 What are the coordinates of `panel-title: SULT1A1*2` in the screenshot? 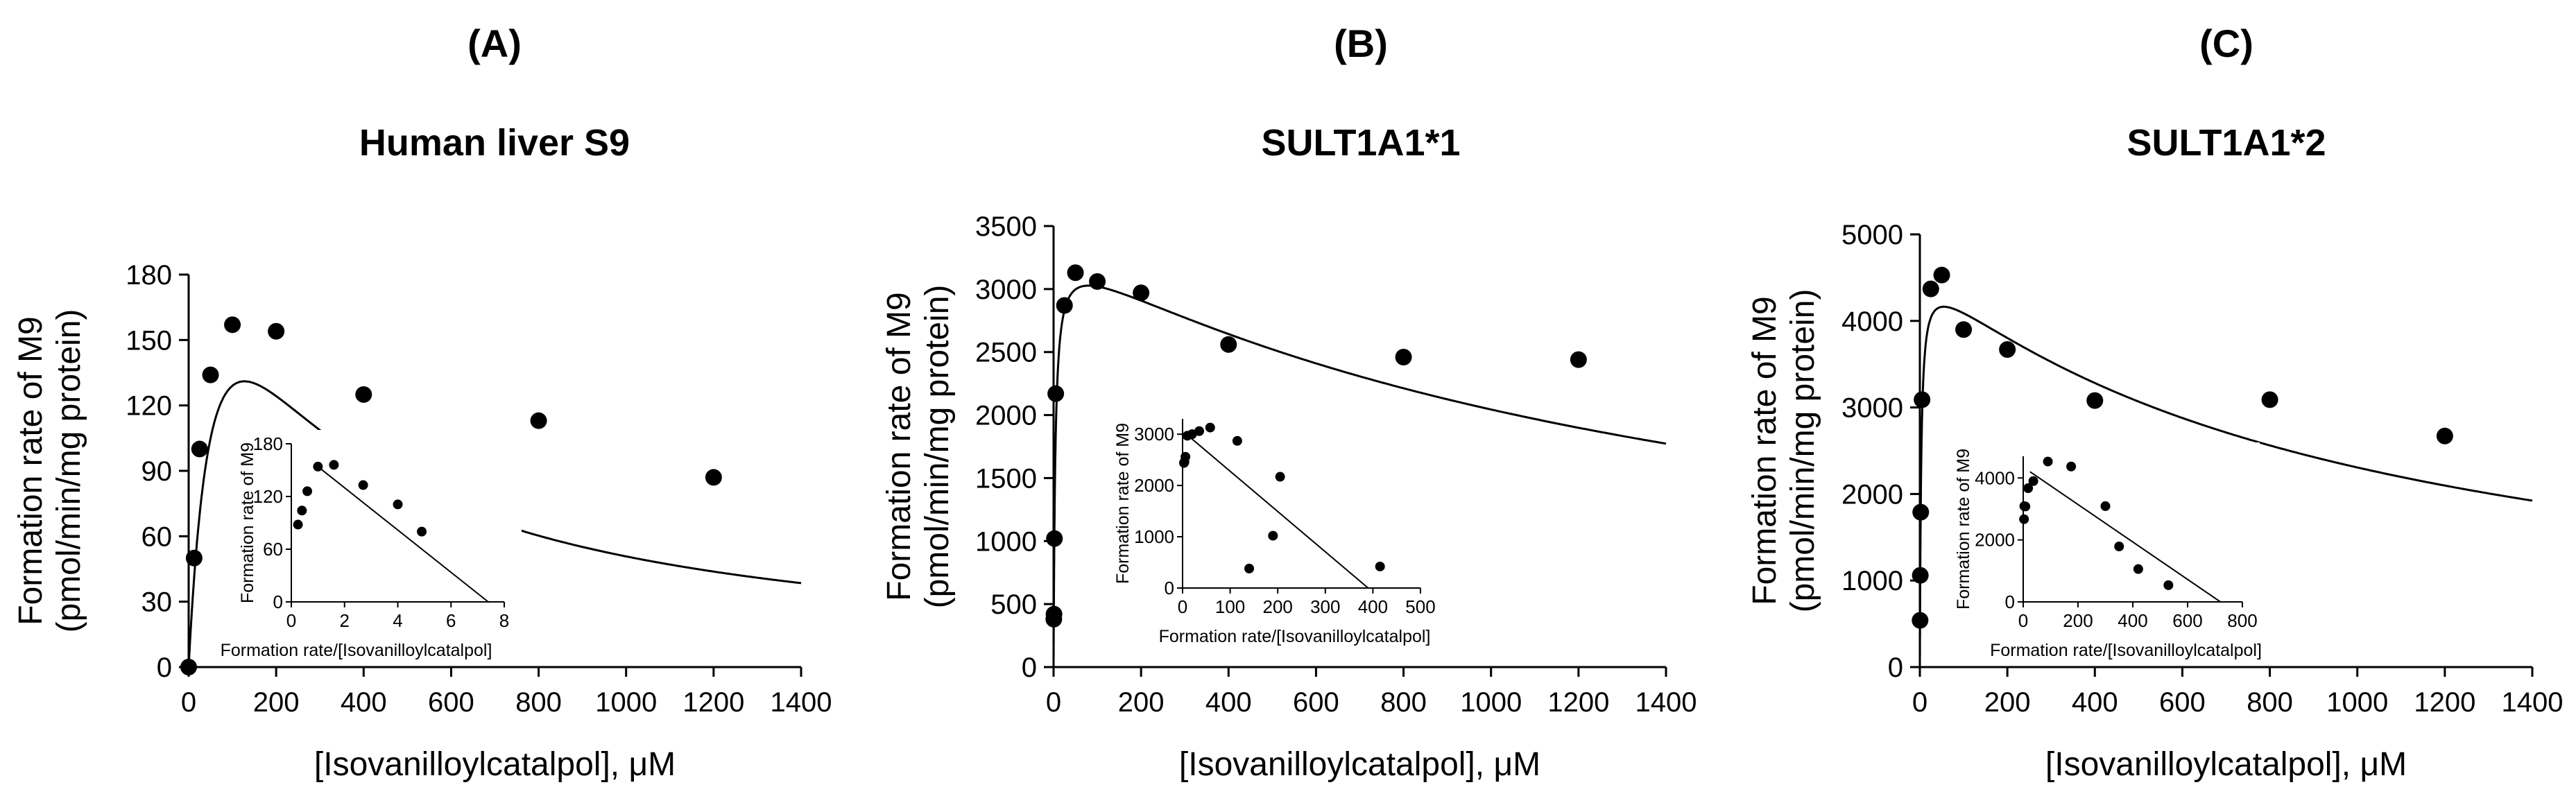 It's located at (2226, 143).